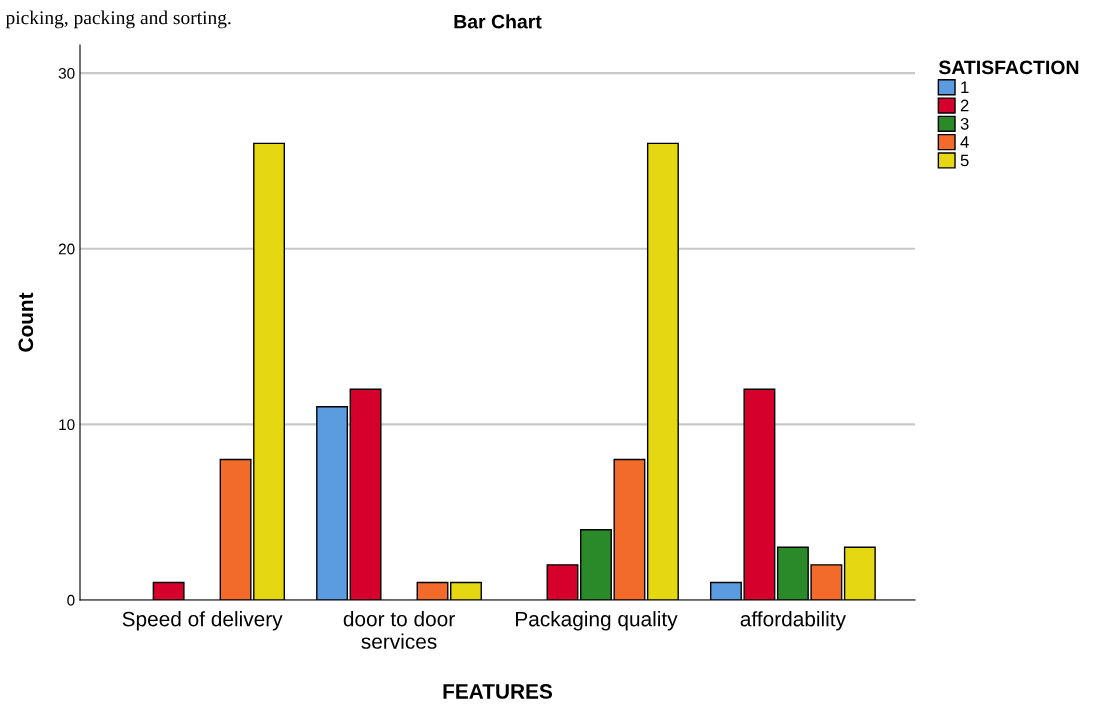 This screenshot has height=705, width=1106. I want to click on chart-title: Bar Chart, so click(498, 21).